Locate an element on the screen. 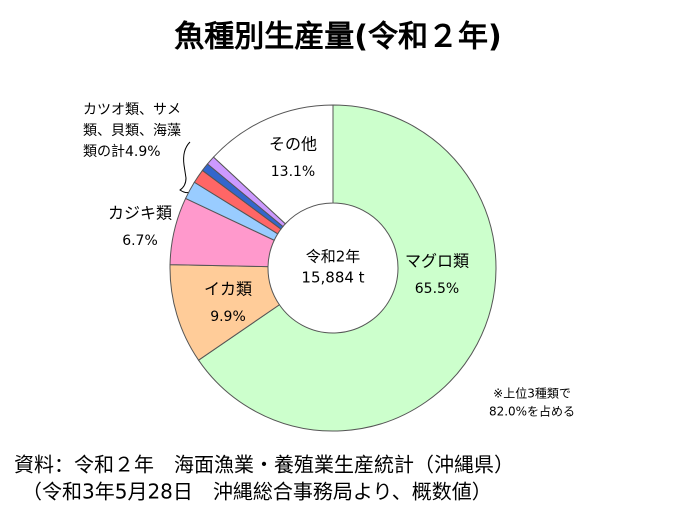 The width and height of the screenshot is (677, 518). note: 82.0%を占める is located at coordinates (532, 411).